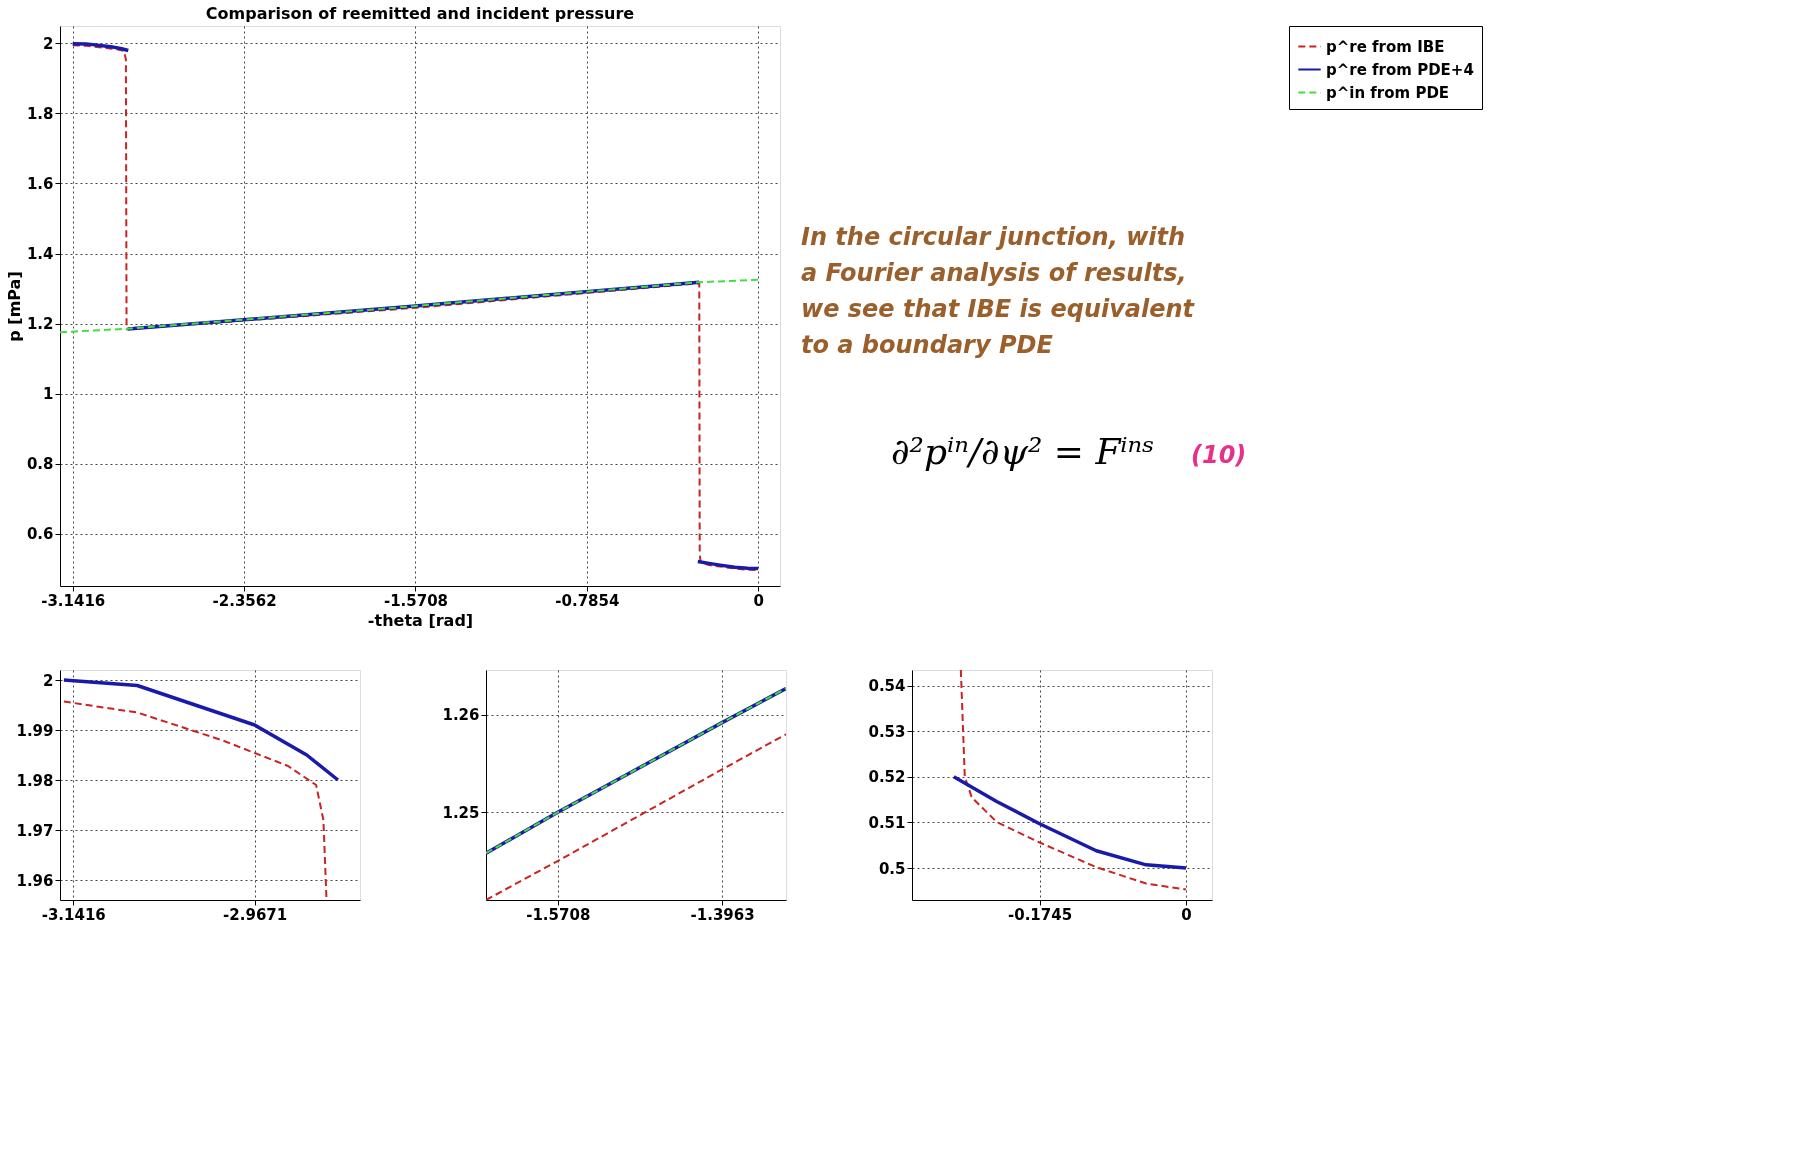 This screenshot has width=1814, height=1171. Describe the element at coordinates (40, 534) in the screenshot. I see `y-tick-label: 0.6` at that location.